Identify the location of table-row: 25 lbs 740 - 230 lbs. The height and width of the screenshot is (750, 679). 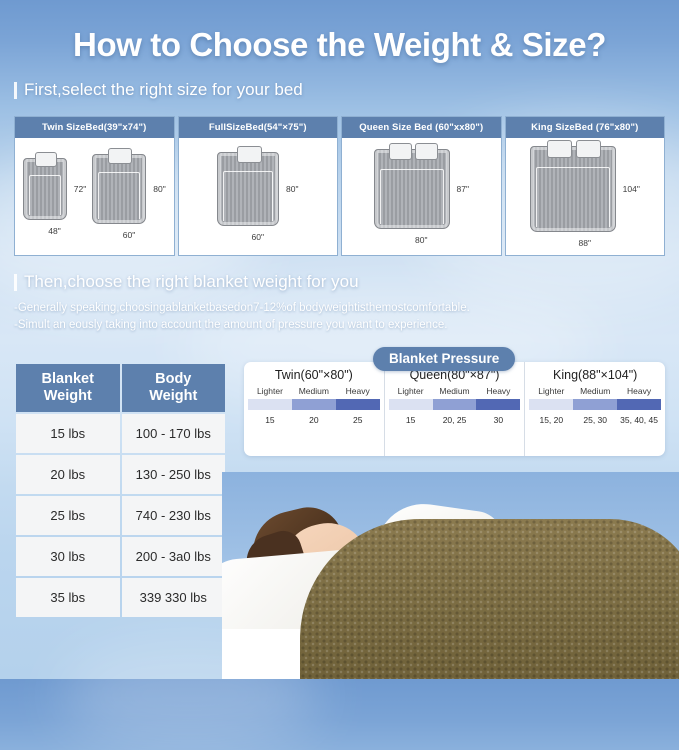
(120, 515).